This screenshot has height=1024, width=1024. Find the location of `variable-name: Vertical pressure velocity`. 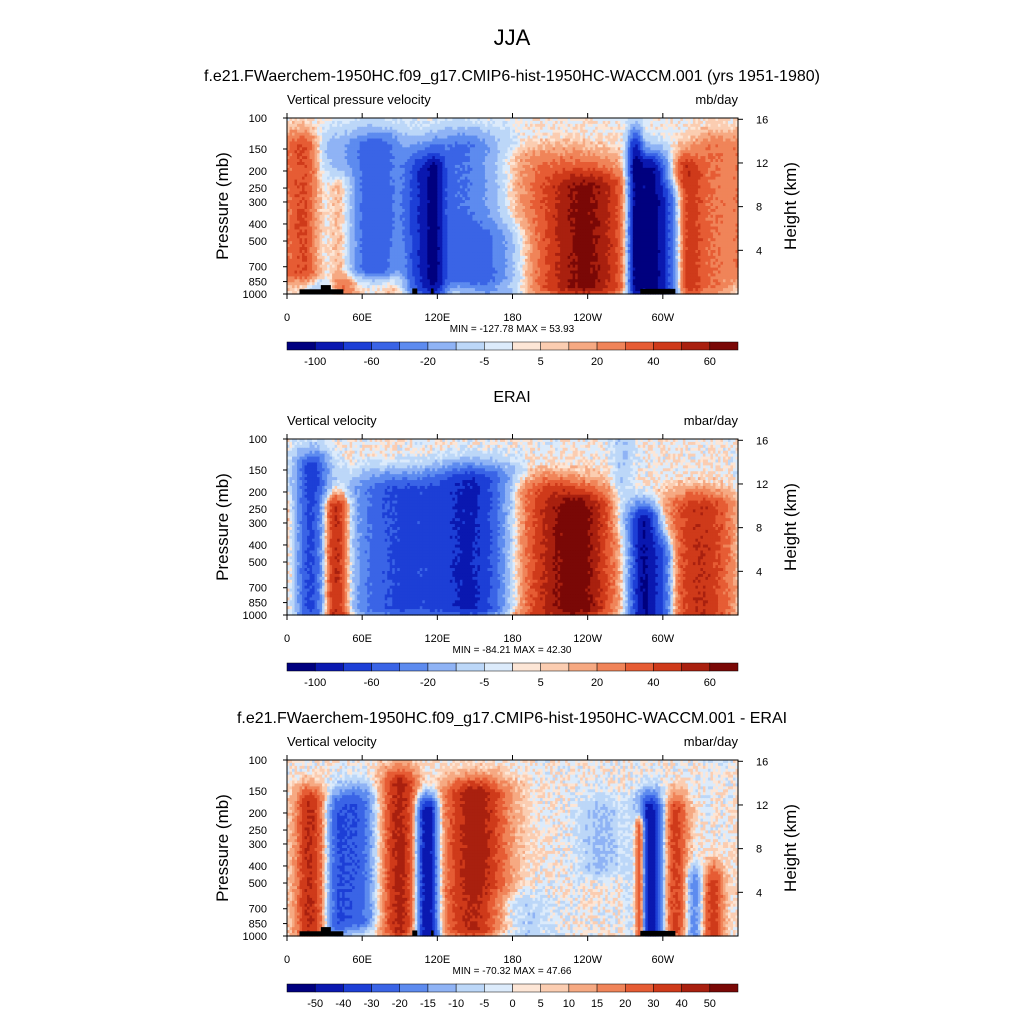

variable-name: Vertical pressure velocity is located at coordinates (359, 99).